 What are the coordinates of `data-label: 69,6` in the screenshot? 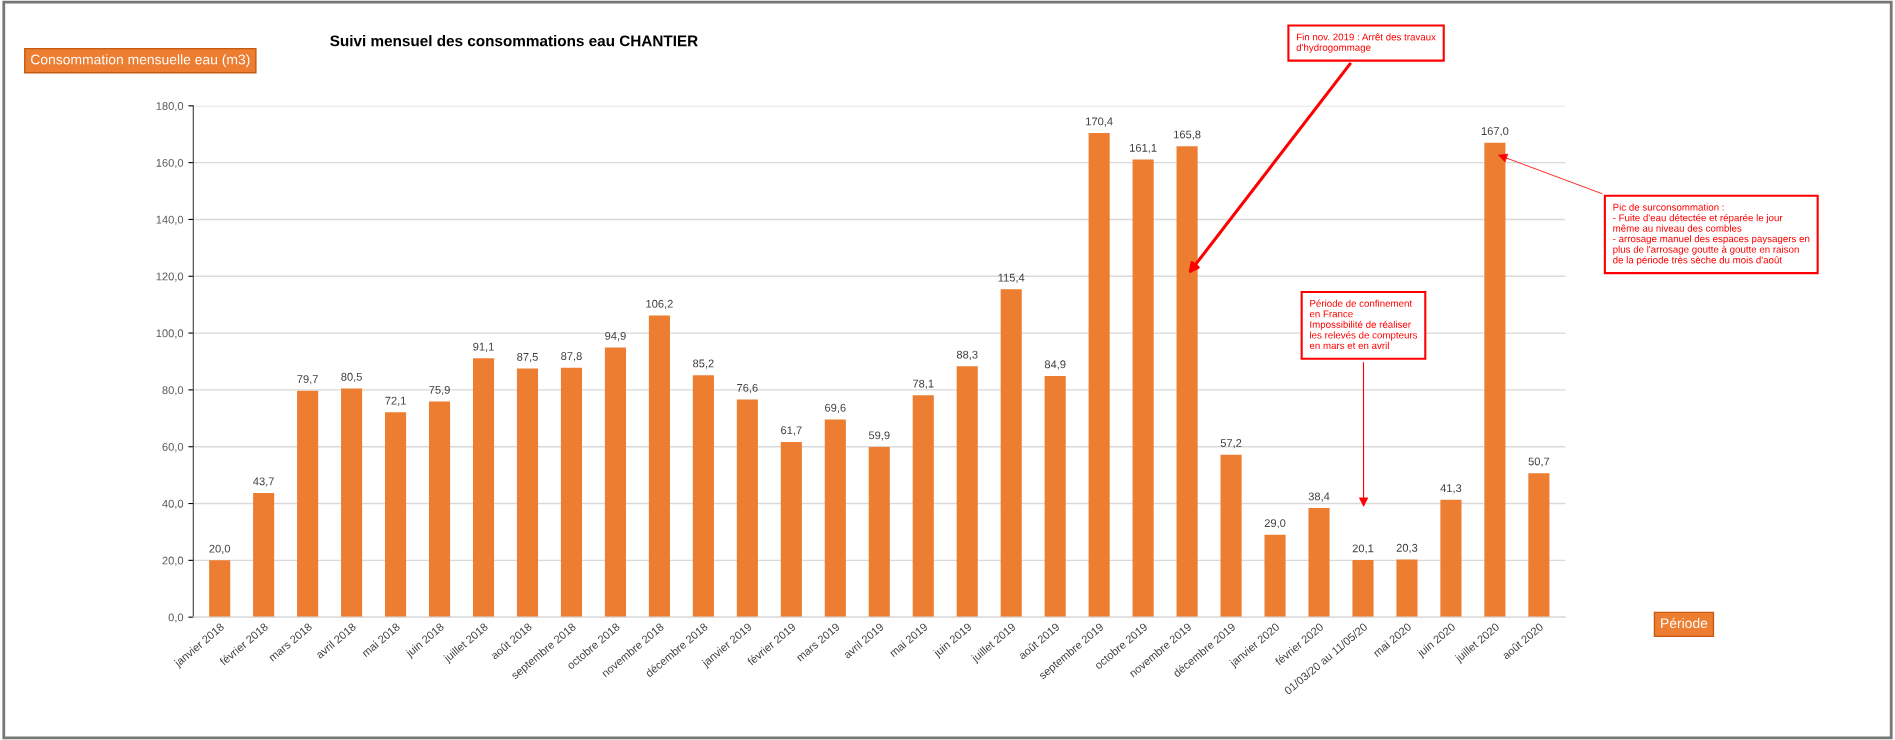 It's located at (835, 408).